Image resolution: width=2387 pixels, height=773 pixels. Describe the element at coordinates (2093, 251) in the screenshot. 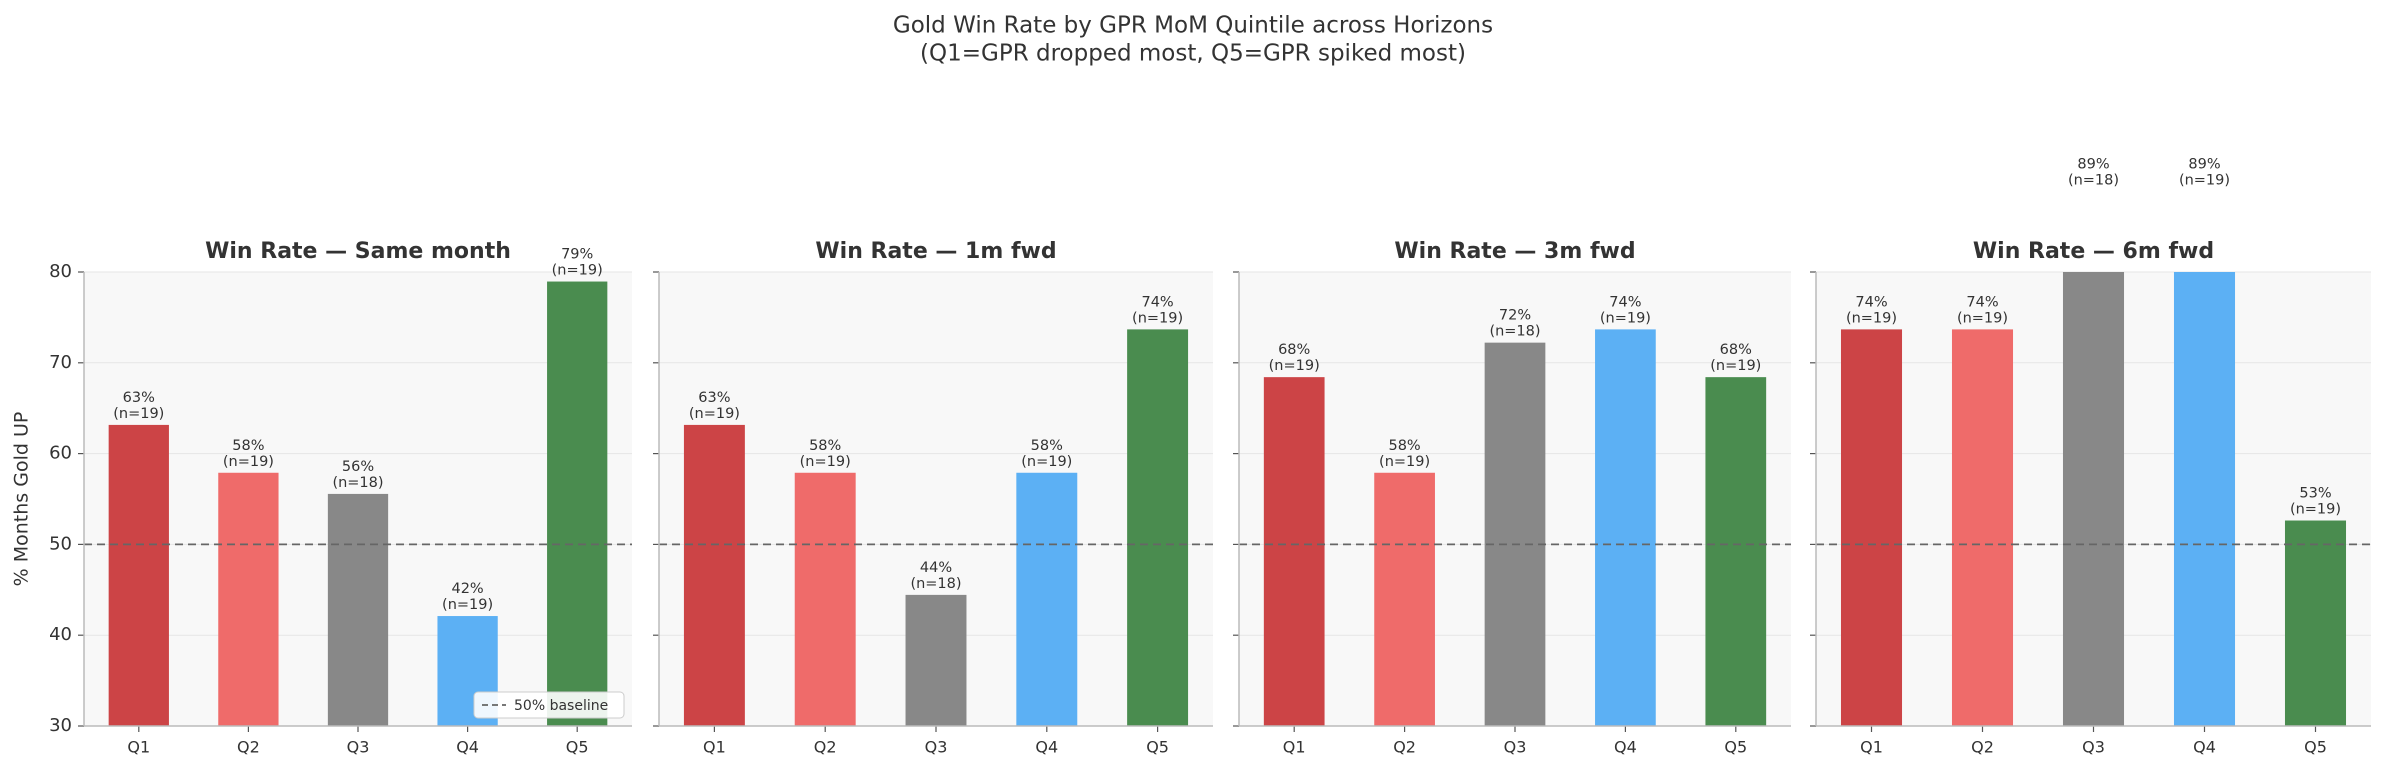

I see `panel-title: Win Rate — 6m fwd` at that location.